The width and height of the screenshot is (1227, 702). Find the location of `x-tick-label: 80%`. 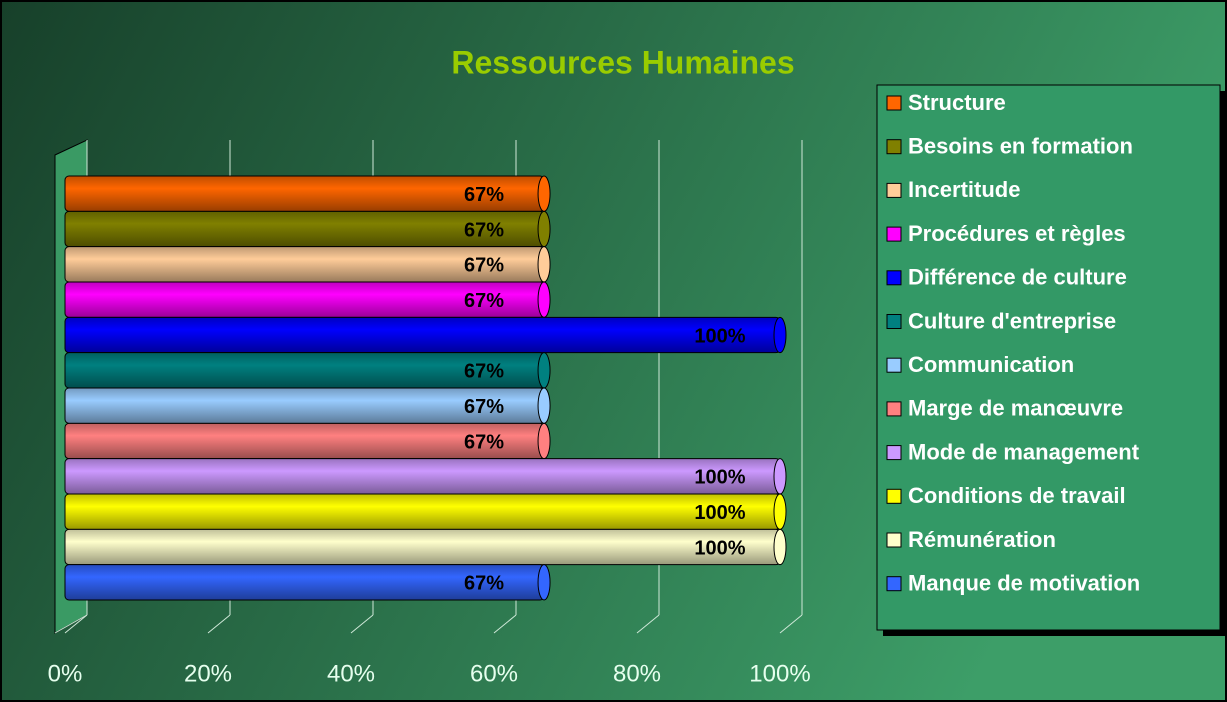

x-tick-label: 80% is located at coordinates (637, 673).